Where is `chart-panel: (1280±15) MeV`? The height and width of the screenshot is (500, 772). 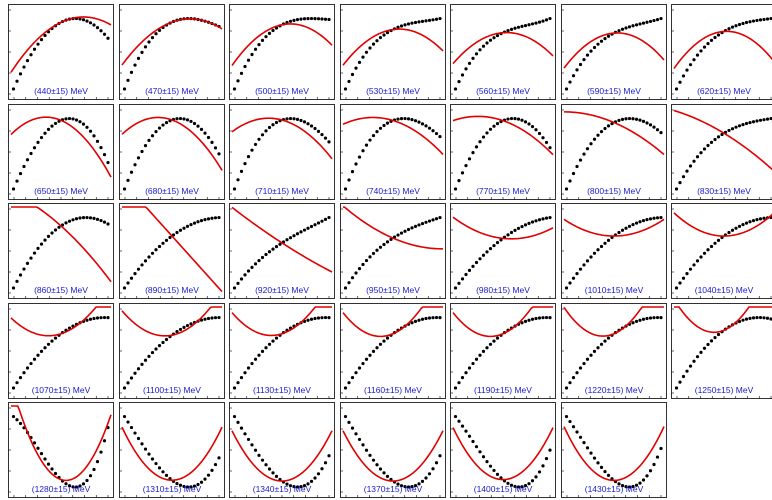 chart-panel: (1280±15) MeV is located at coordinates (61, 450).